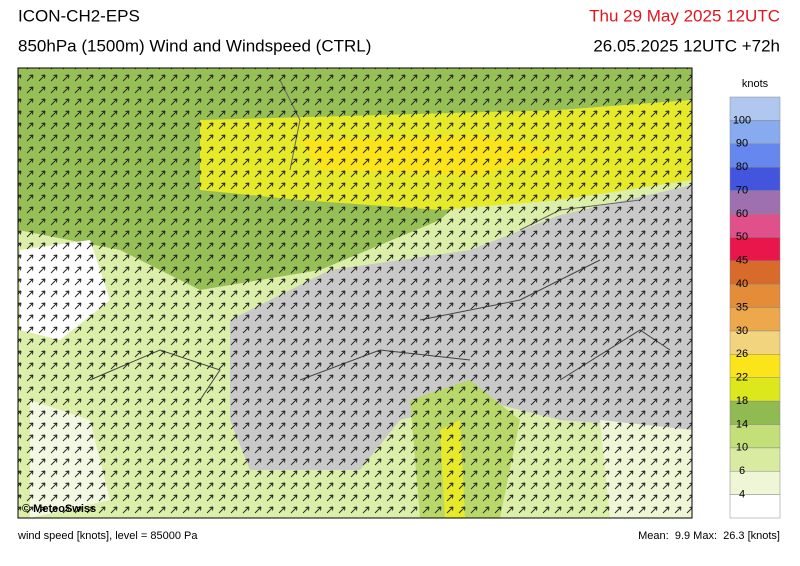 Image resolution: width=800 pixels, height=566 pixels. Describe the element at coordinates (742, 190) in the screenshot. I see `colorbar-label: 70` at that location.